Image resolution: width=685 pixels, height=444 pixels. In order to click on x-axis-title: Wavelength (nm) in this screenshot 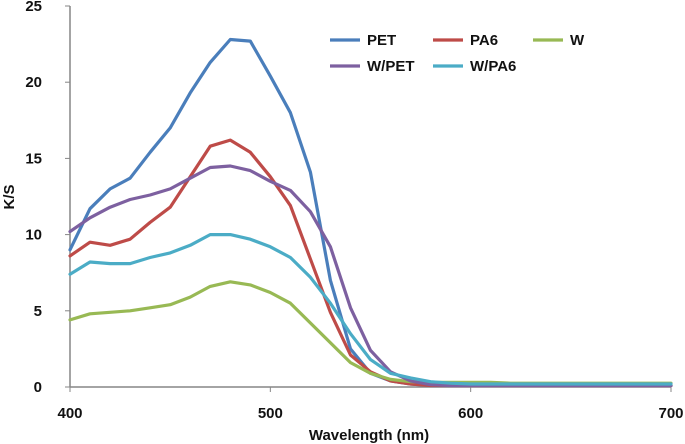, I will do `click(369, 435)`.